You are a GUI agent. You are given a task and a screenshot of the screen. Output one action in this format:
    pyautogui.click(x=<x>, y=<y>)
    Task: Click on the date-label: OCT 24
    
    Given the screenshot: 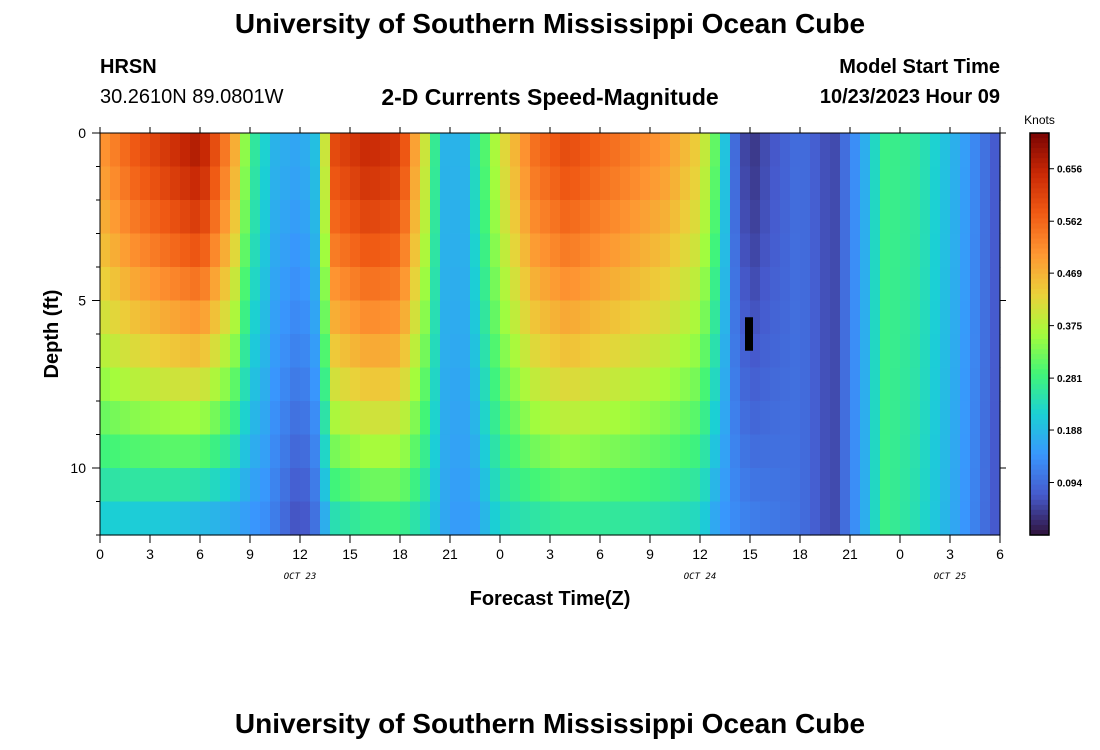 What is the action you would take?
    pyautogui.click(x=700, y=577)
    